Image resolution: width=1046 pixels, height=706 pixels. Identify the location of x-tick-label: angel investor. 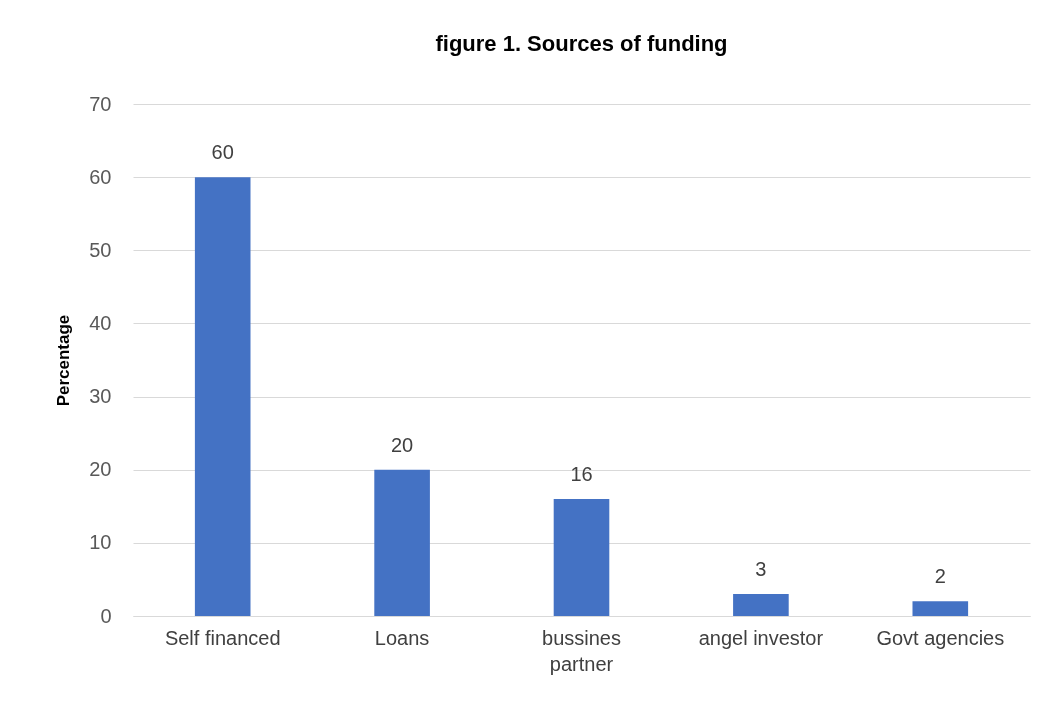
(761, 637).